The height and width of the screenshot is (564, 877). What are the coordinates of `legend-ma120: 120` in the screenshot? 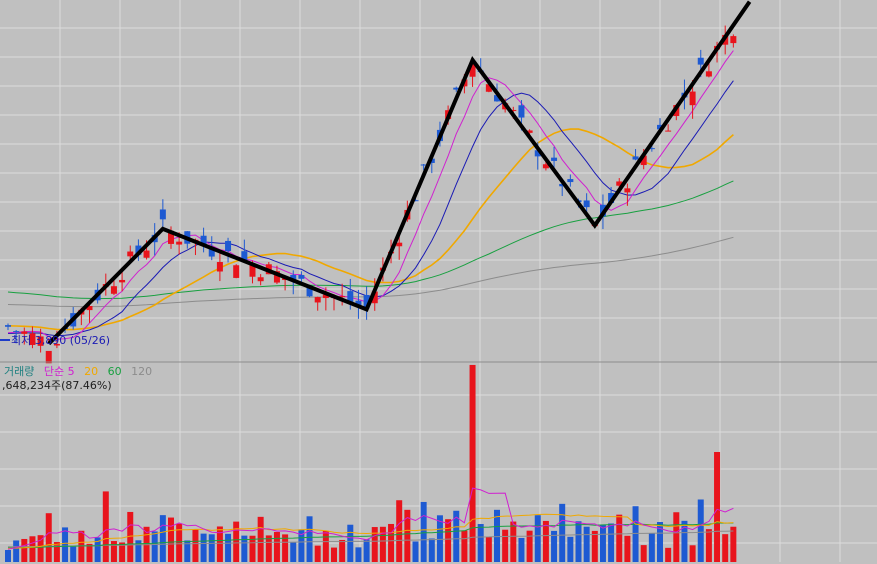 It's located at (141, 371).